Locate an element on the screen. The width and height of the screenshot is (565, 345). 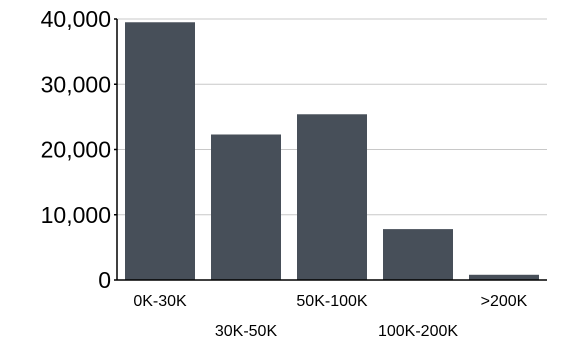
x-axis-tick-labels: 0K-30K 30K-50K 50K-100K 100K-200K >200K is located at coordinates (330, 316).